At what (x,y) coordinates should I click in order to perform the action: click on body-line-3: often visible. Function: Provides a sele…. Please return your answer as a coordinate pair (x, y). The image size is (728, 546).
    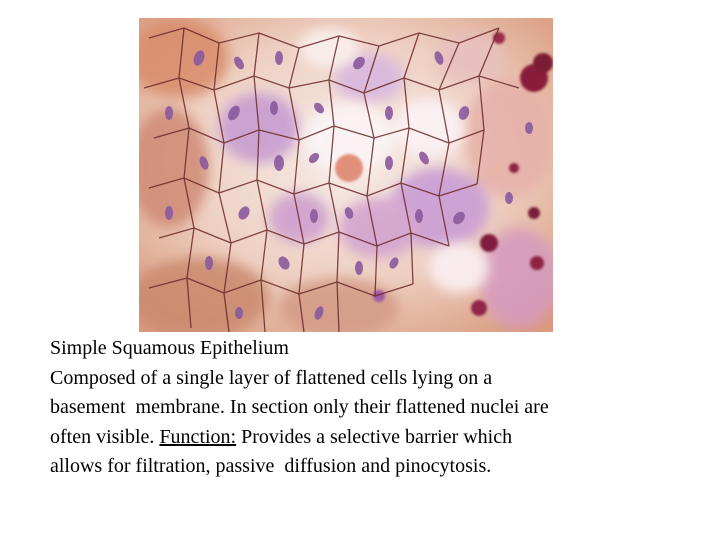
    Looking at the image, I should click on (380, 438).